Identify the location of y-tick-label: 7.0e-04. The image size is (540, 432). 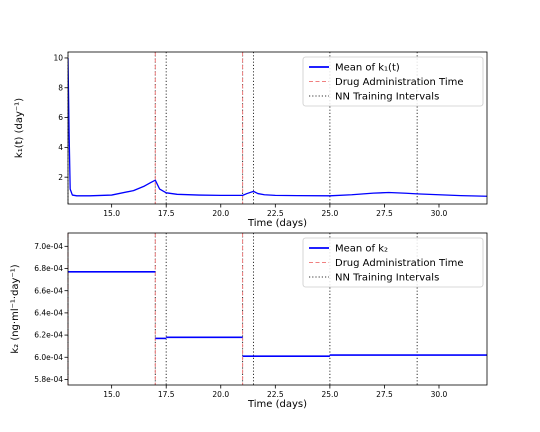
(48, 246).